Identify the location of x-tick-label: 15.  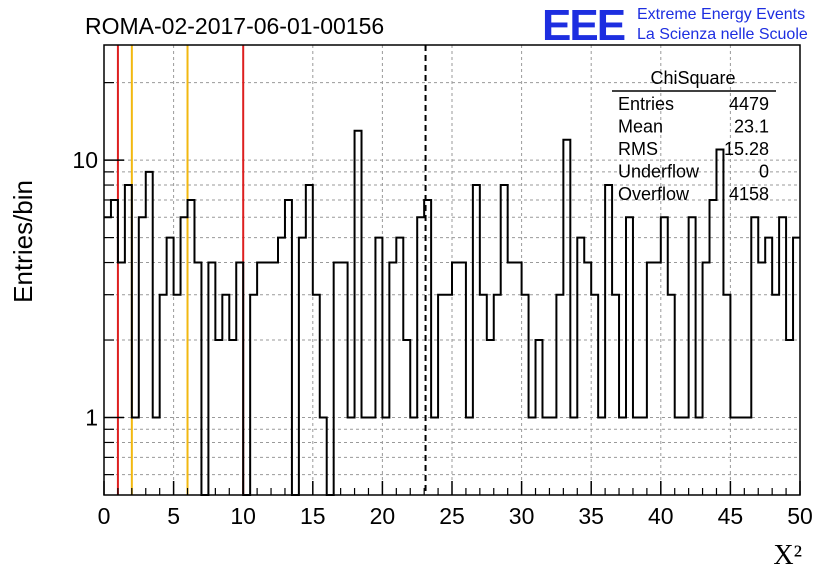
(313, 516).